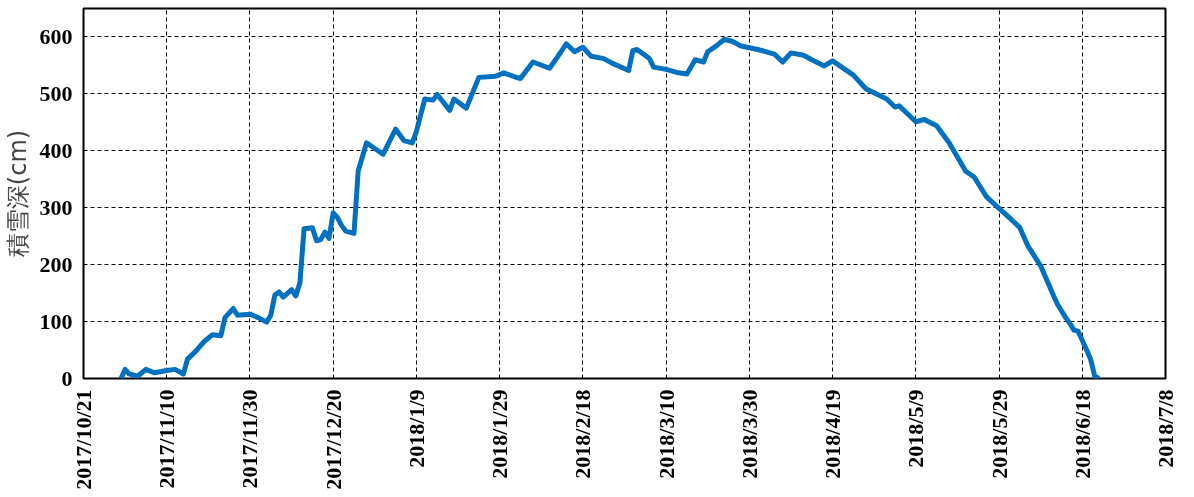 The height and width of the screenshot is (497, 1194). Describe the element at coordinates (1082, 434) in the screenshot. I see `x-tick-label: 2018/6/18` at that location.